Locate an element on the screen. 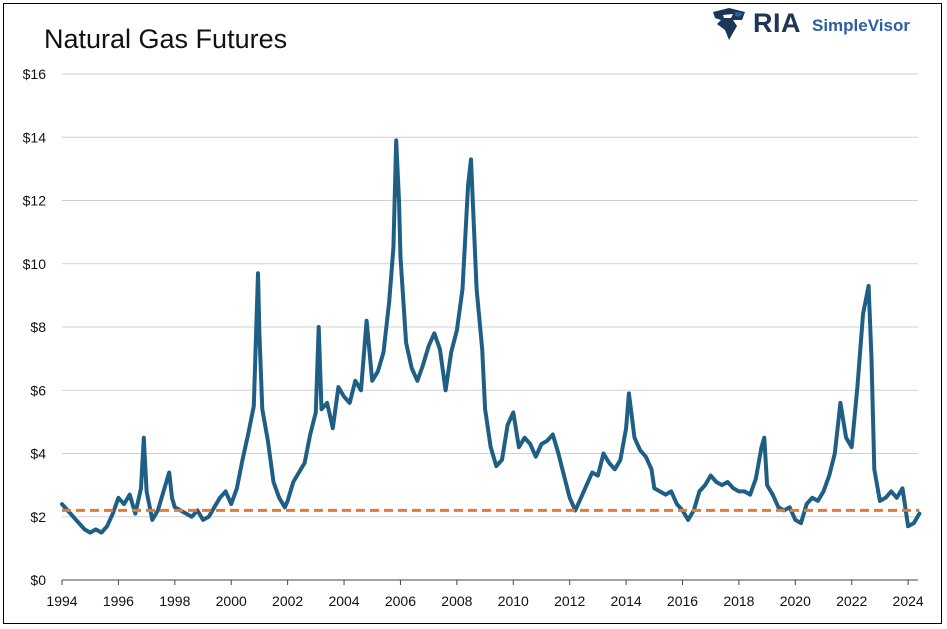  x-tick-label: 2004 is located at coordinates (343, 601).